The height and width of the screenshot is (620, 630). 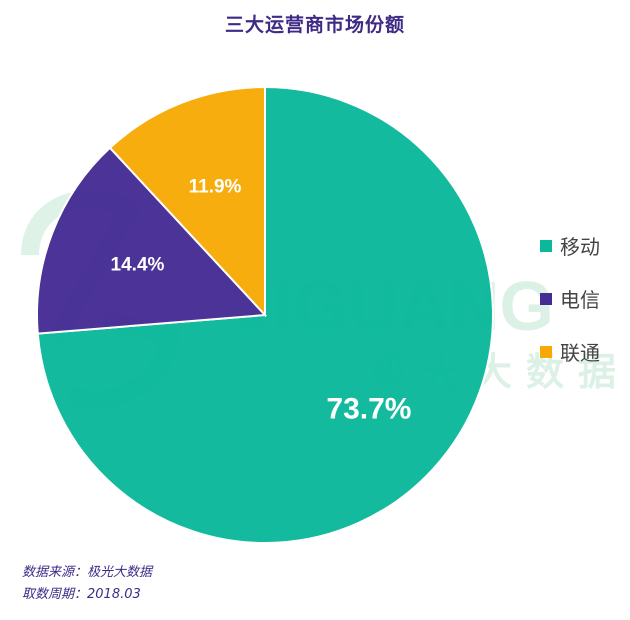 I want to click on legend-item-telecom: 电信, so click(x=570, y=298).